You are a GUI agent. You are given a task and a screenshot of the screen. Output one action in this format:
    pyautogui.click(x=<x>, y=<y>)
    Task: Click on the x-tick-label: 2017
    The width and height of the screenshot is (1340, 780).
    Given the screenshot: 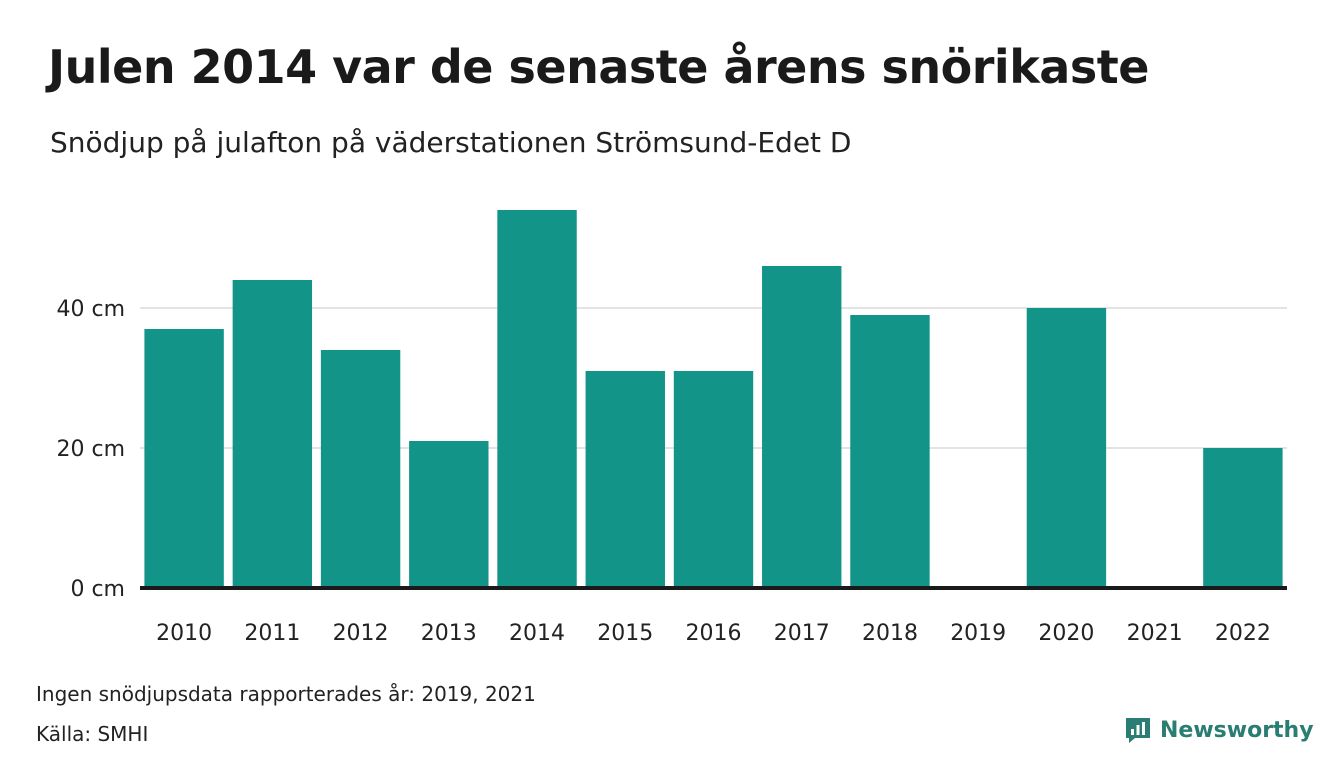 What is the action you would take?
    pyautogui.click(x=802, y=633)
    